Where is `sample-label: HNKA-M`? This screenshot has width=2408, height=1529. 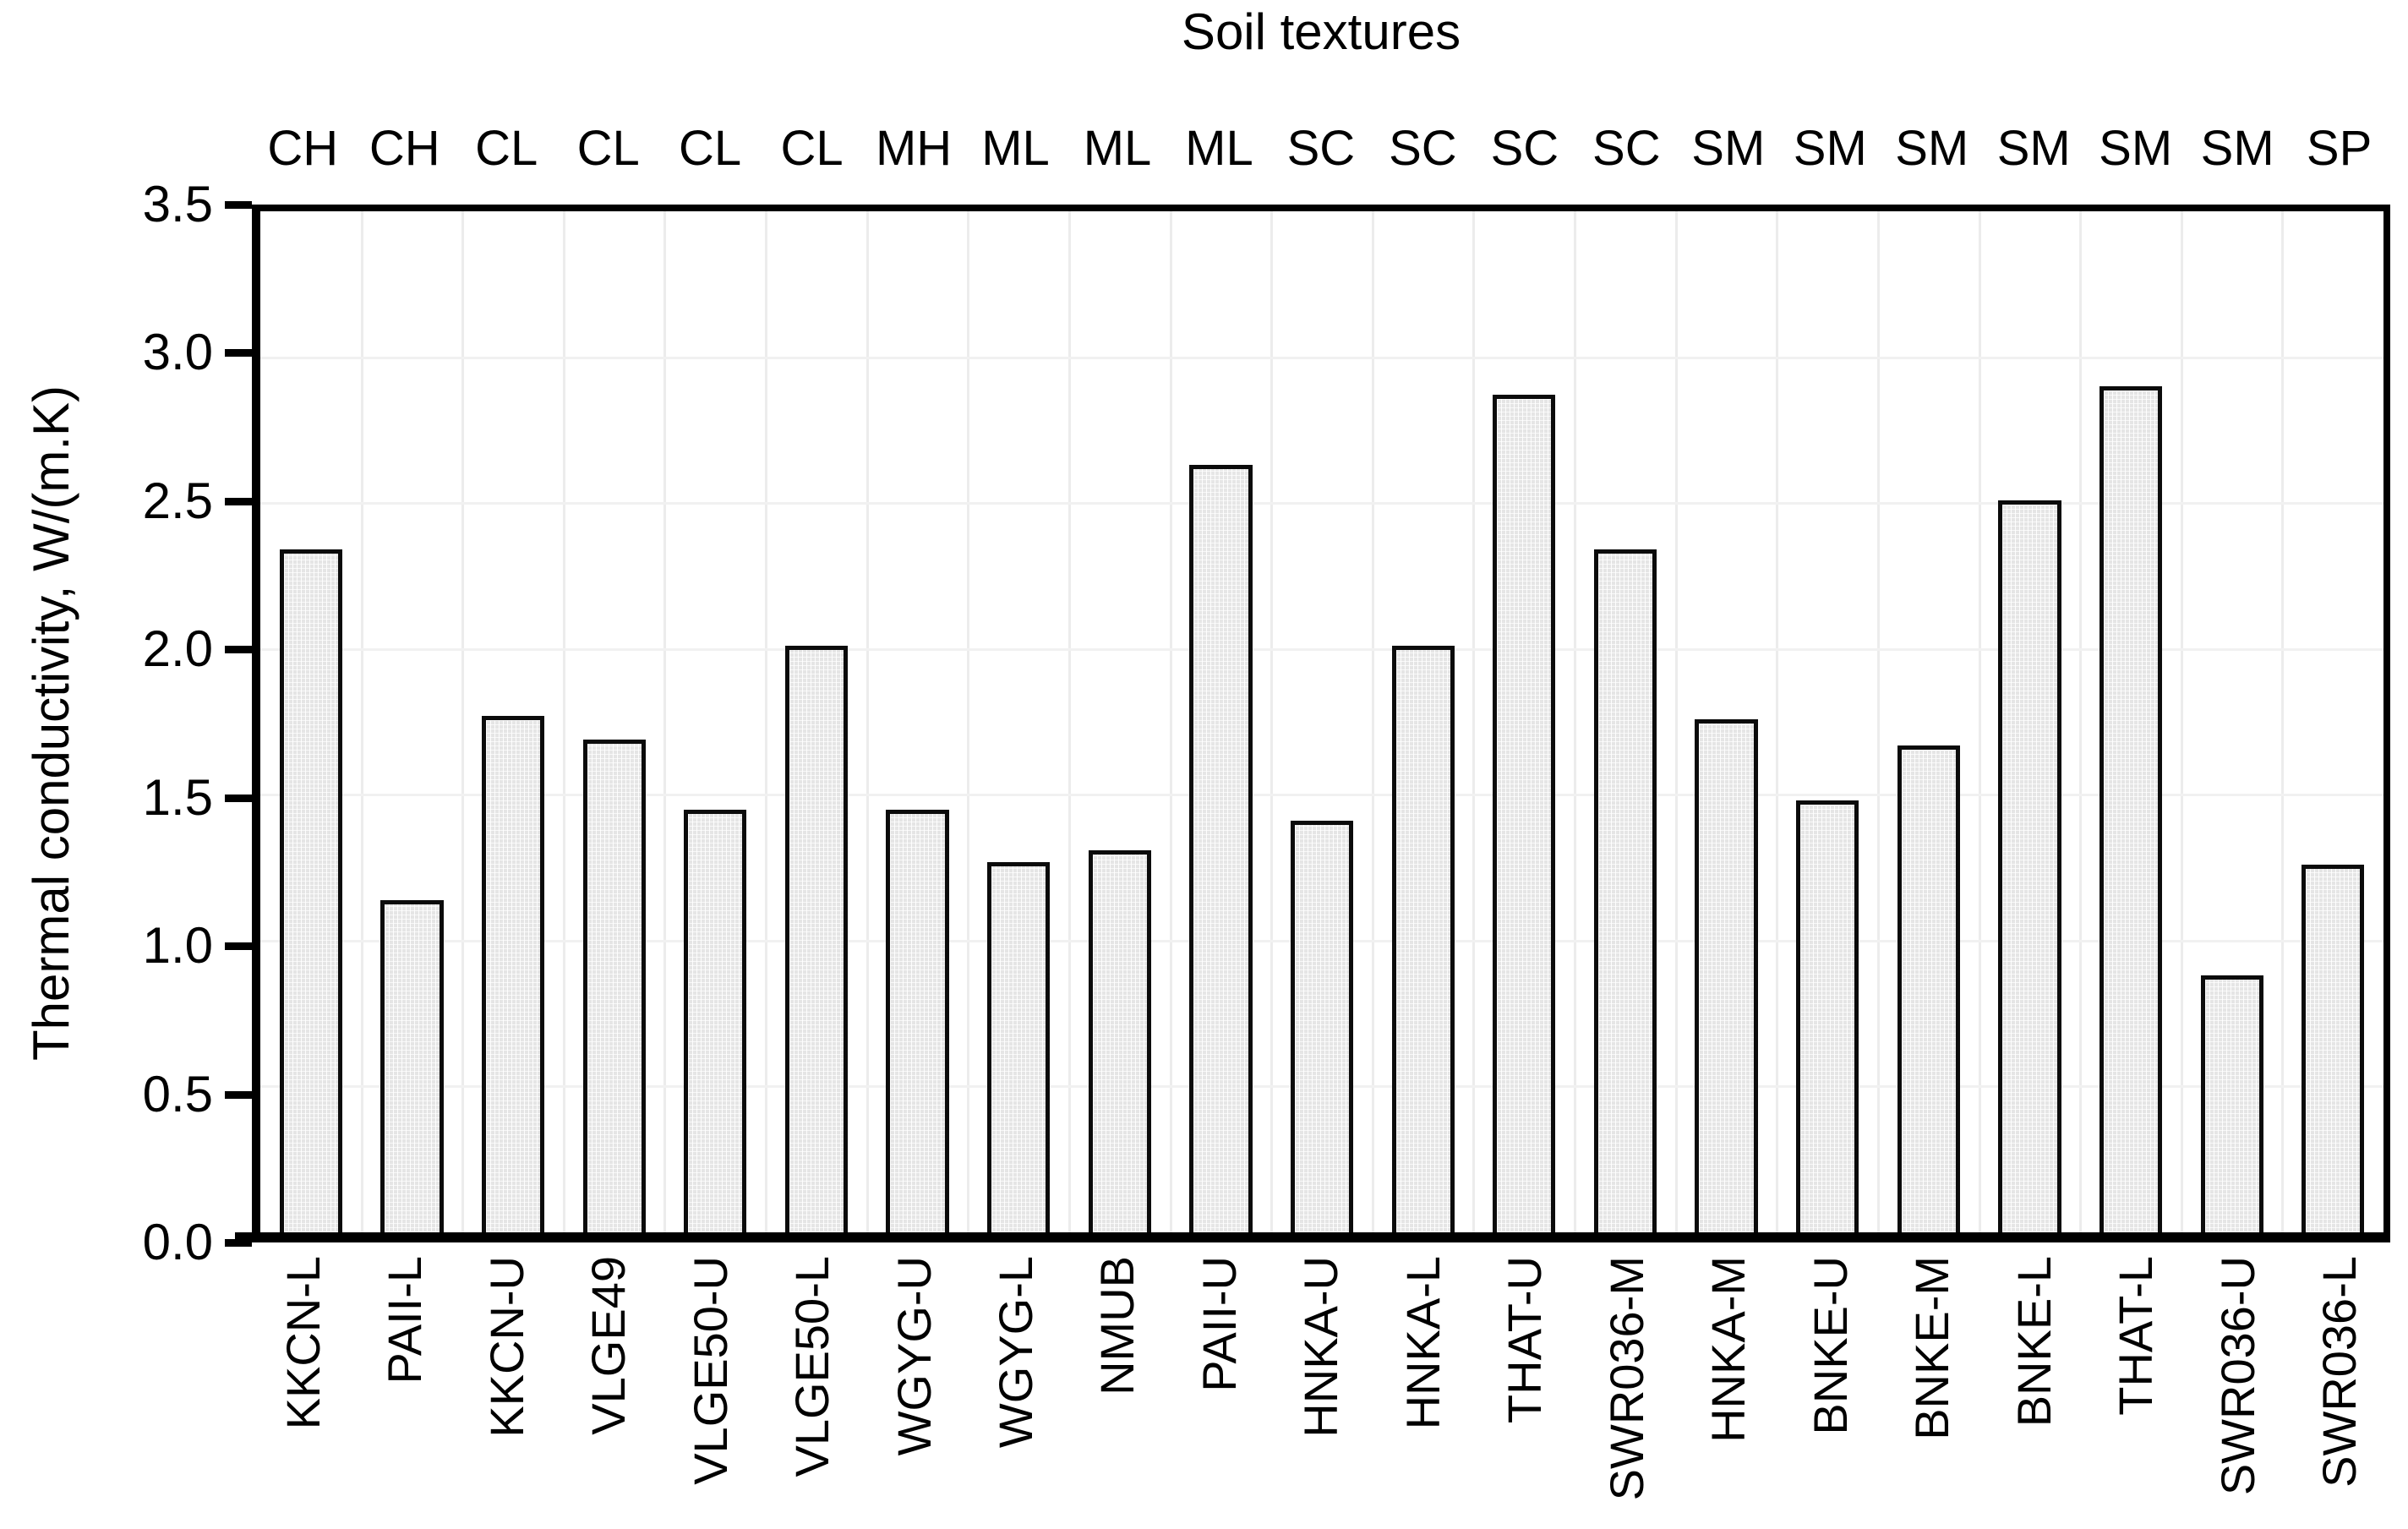
sample-label: HNKA-M is located at coordinates (1728, 1349).